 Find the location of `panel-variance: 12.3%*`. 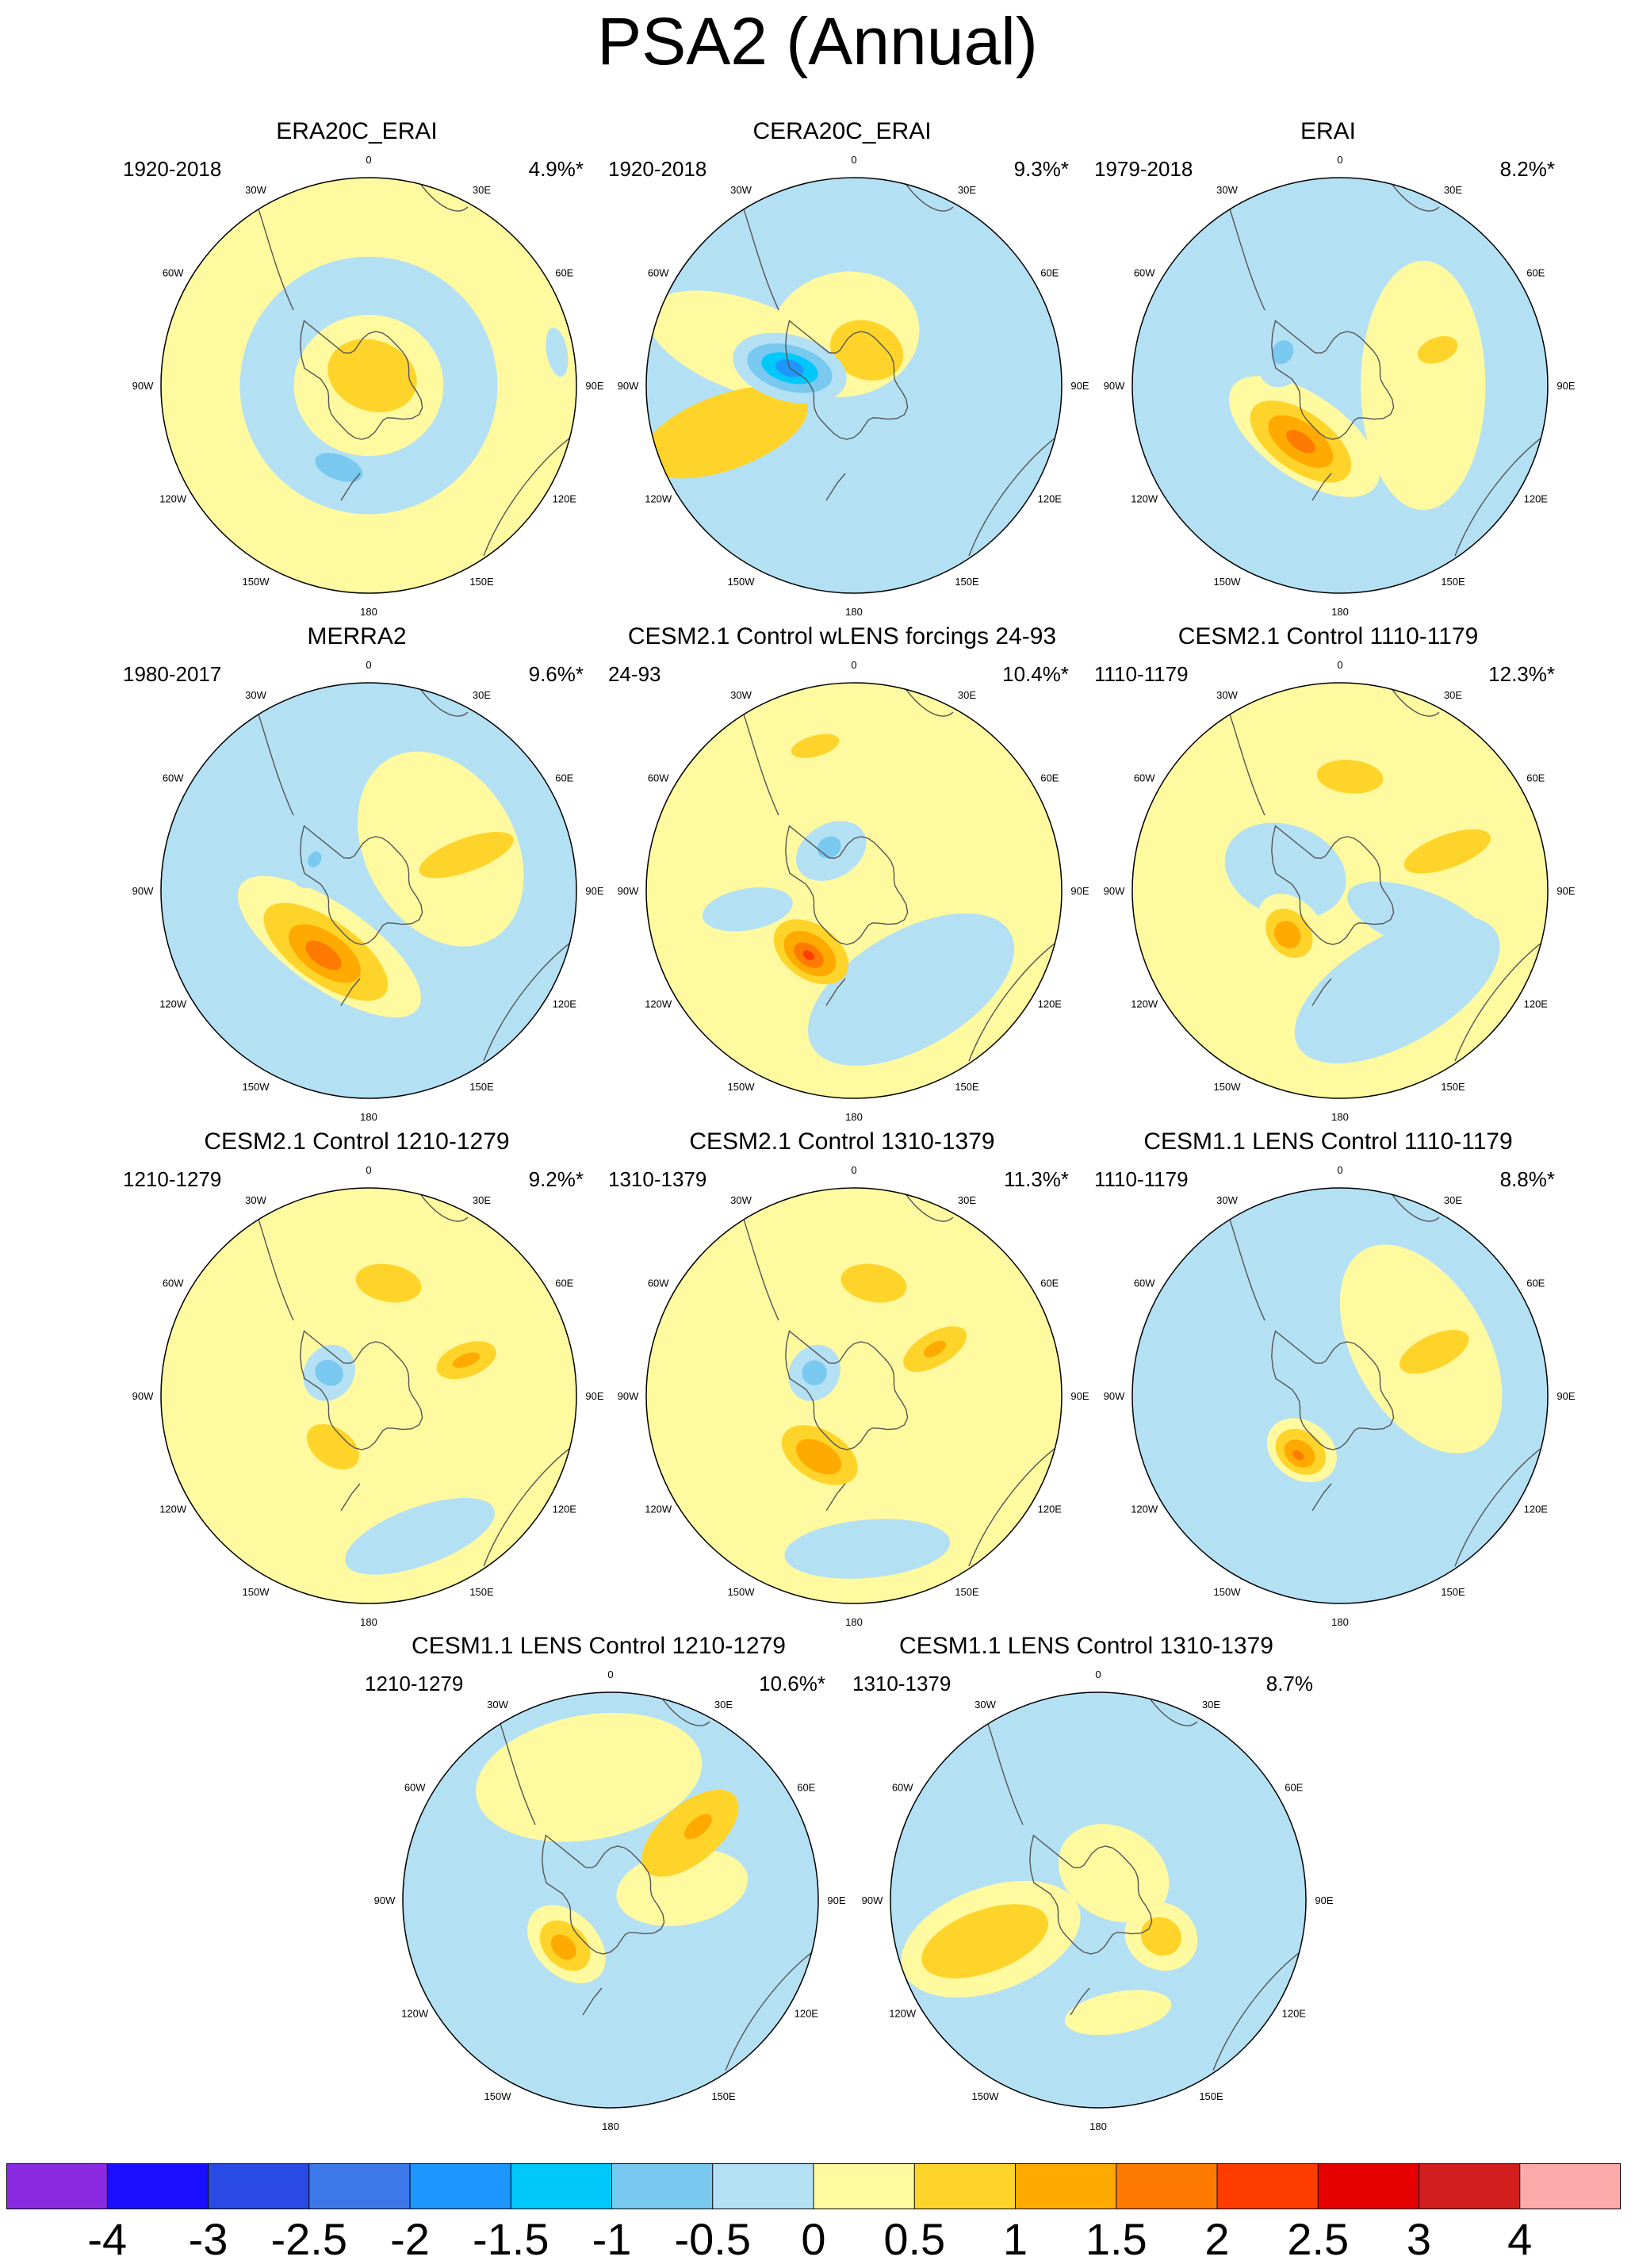

panel-variance: 12.3%* is located at coordinates (1522, 674).